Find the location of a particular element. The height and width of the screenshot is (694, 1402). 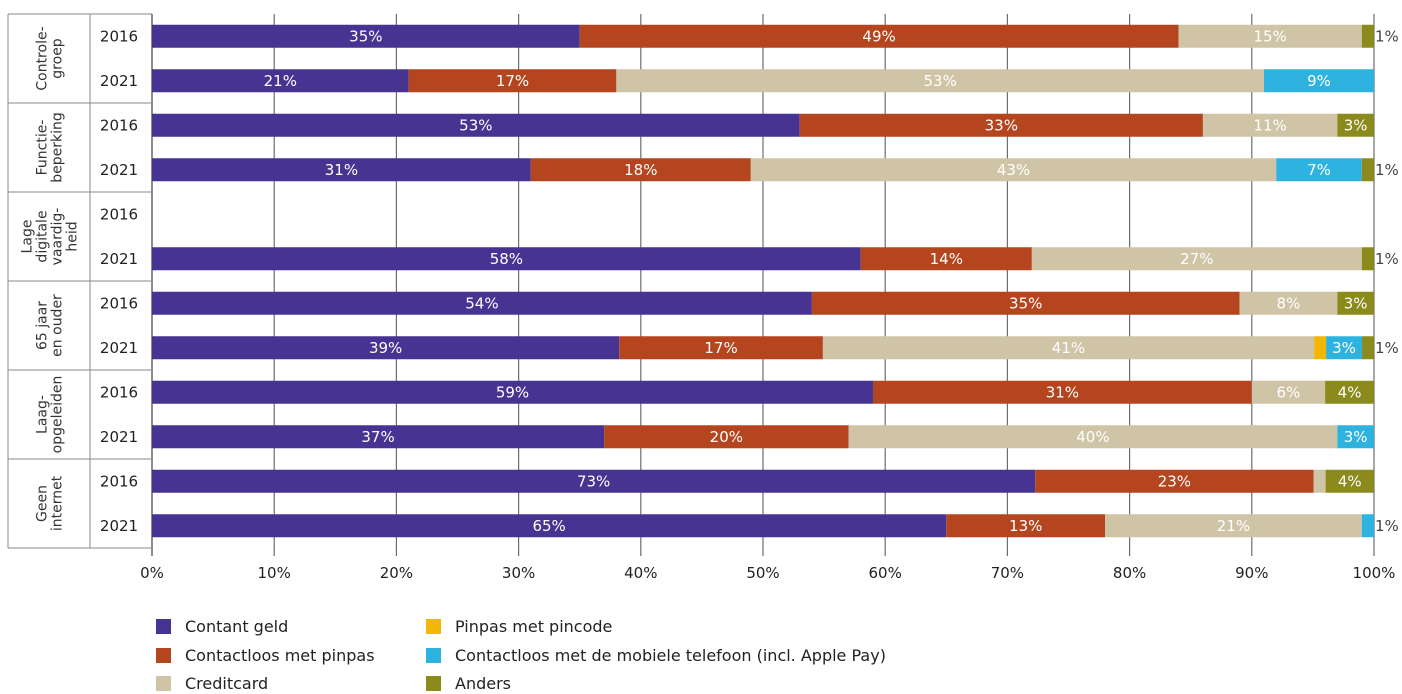

legend-item-anders: Anders is located at coordinates (468, 684).